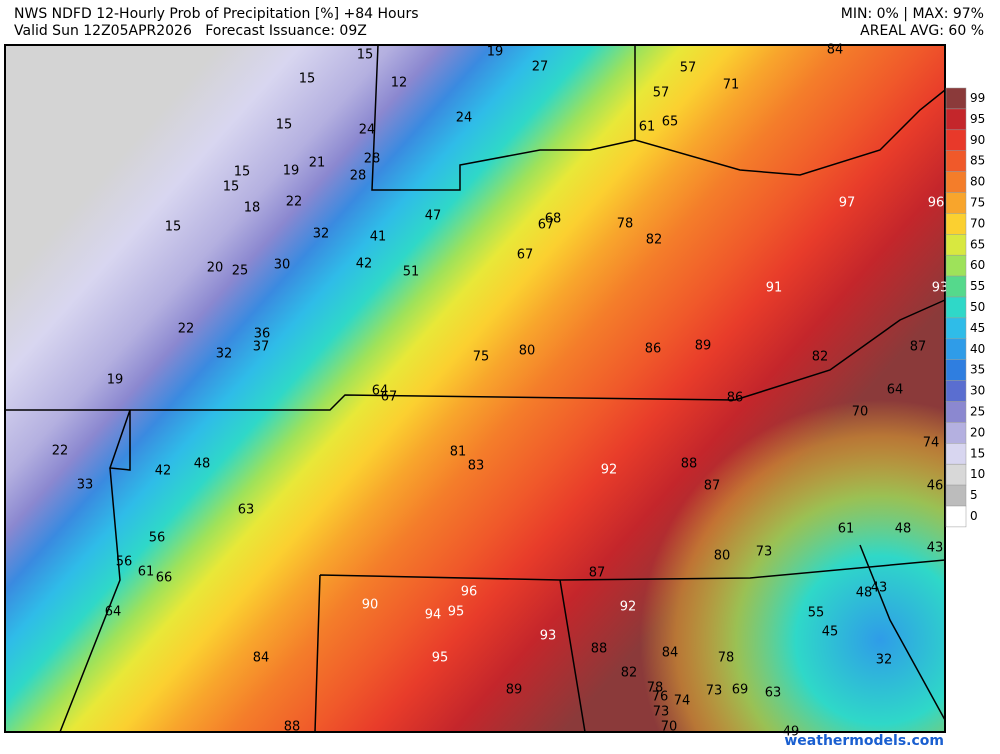 This screenshot has width=1000, height=754. Describe the element at coordinates (935, 548) in the screenshot. I see `value-label: 43` at that location.